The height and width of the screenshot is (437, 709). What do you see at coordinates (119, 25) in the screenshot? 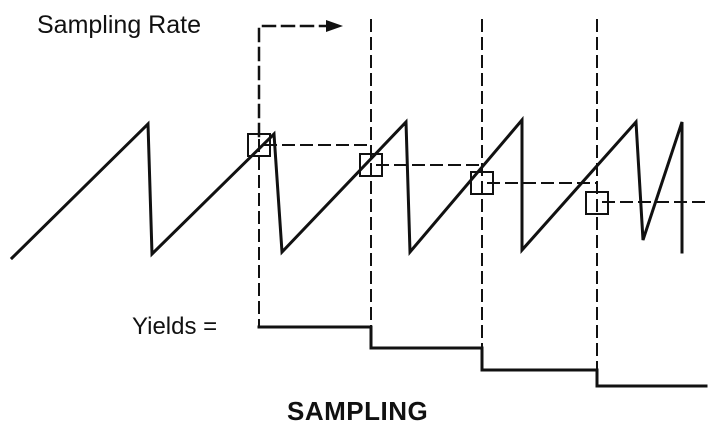
I see `sampling-rate-label: Sampling Rate` at bounding box center [119, 25].